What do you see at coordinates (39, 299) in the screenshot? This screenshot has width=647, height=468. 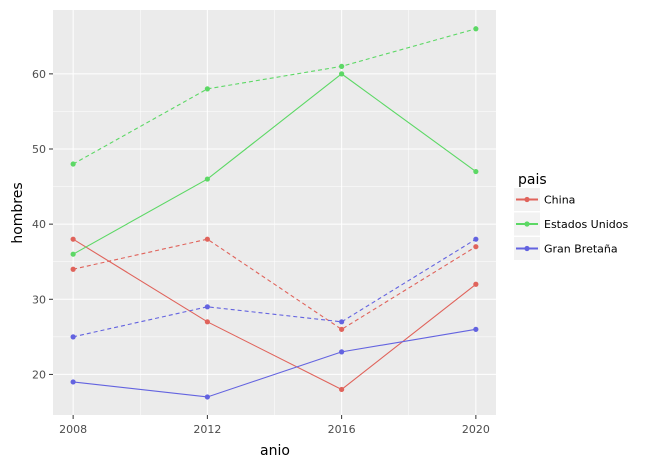 I see `y-tick-label: 30` at bounding box center [39, 299].